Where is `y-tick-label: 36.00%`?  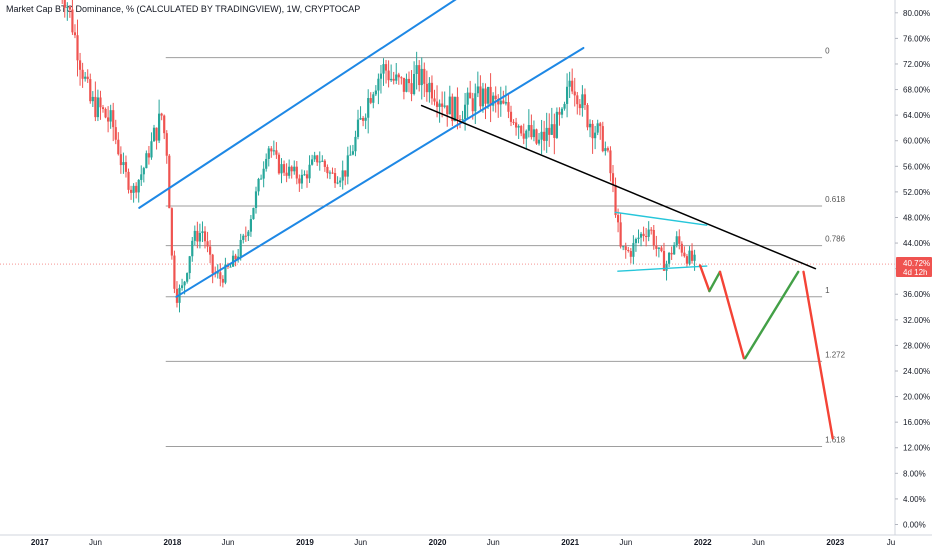 y-tick-label: 36.00% is located at coordinates (916, 294).